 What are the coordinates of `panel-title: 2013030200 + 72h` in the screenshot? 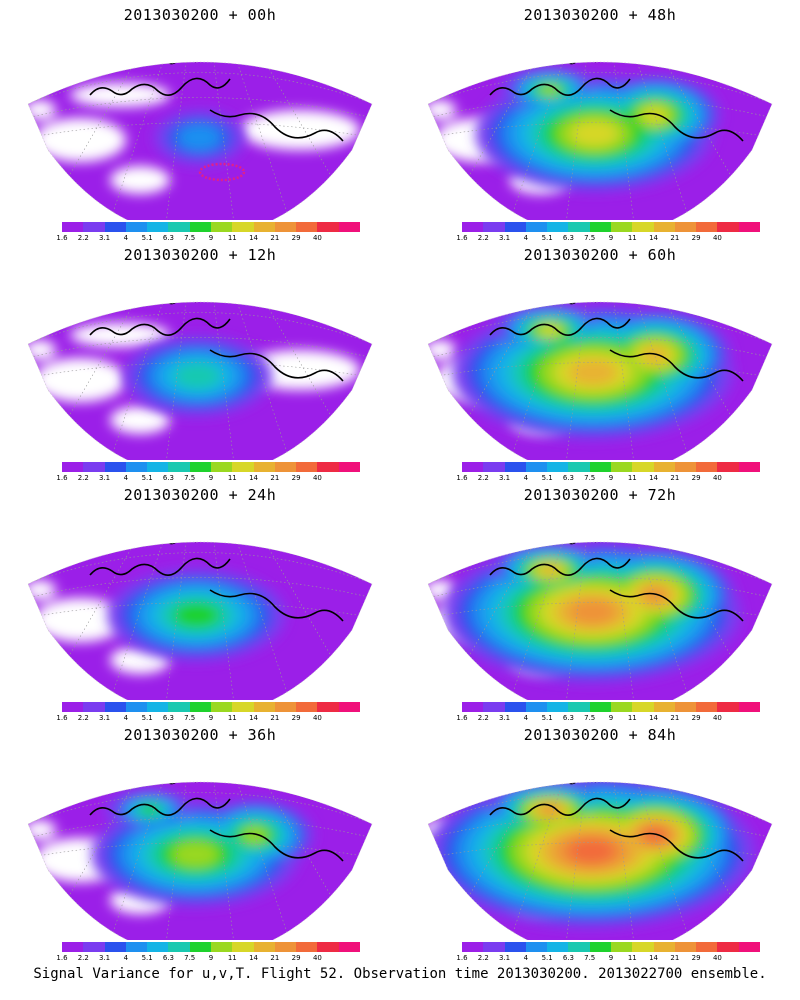 It's located at (600, 495).